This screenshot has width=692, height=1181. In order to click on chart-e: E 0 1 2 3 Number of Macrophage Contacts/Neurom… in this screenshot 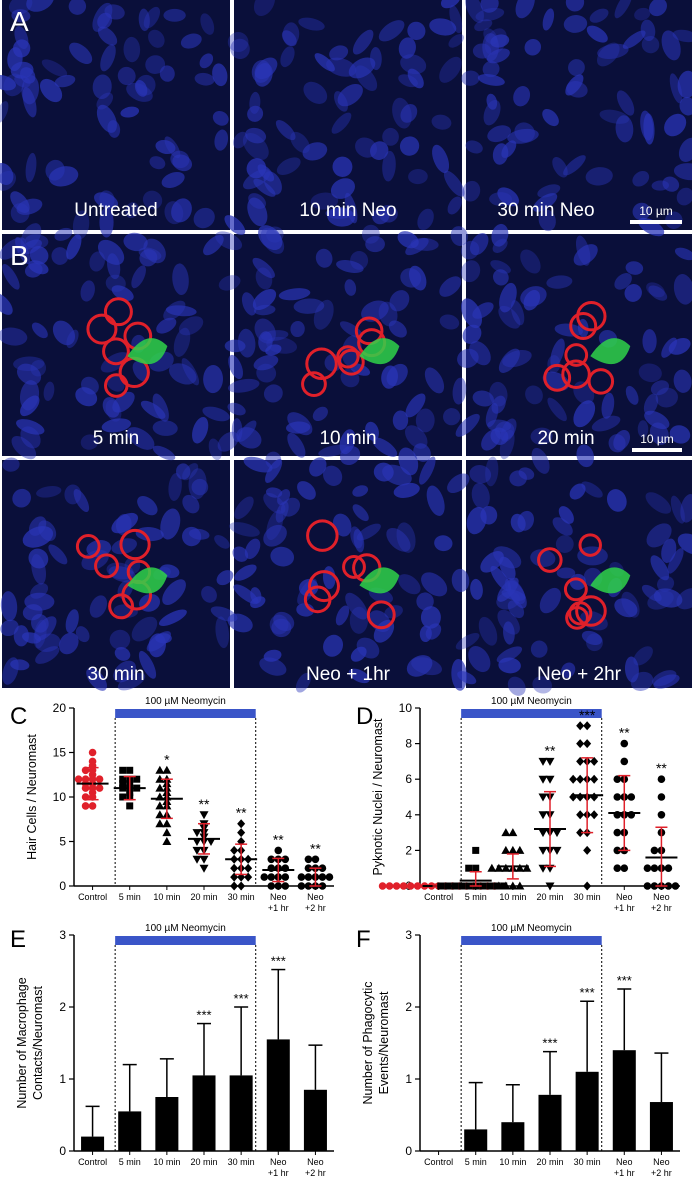, I will do `click(172, 1050)`.